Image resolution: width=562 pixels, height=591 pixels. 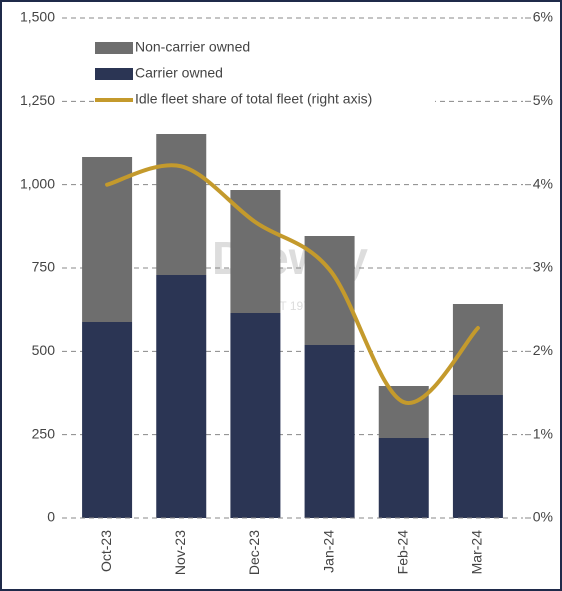 What do you see at coordinates (192, 47) in the screenshot?
I see `legend-label: Non-carrier owned` at bounding box center [192, 47].